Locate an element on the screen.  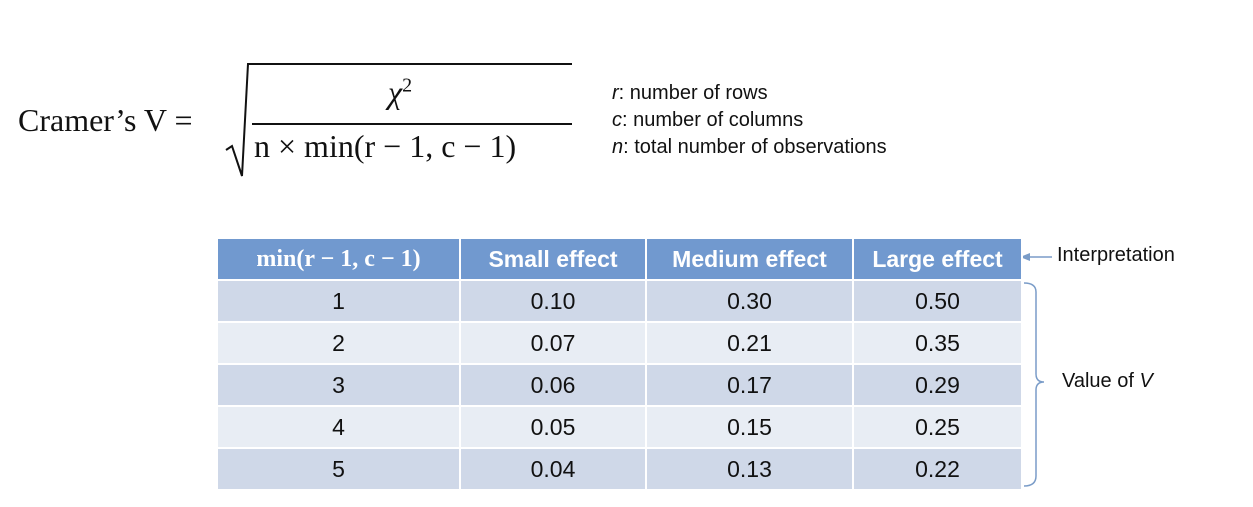
table-cell: 4 is located at coordinates (338, 427).